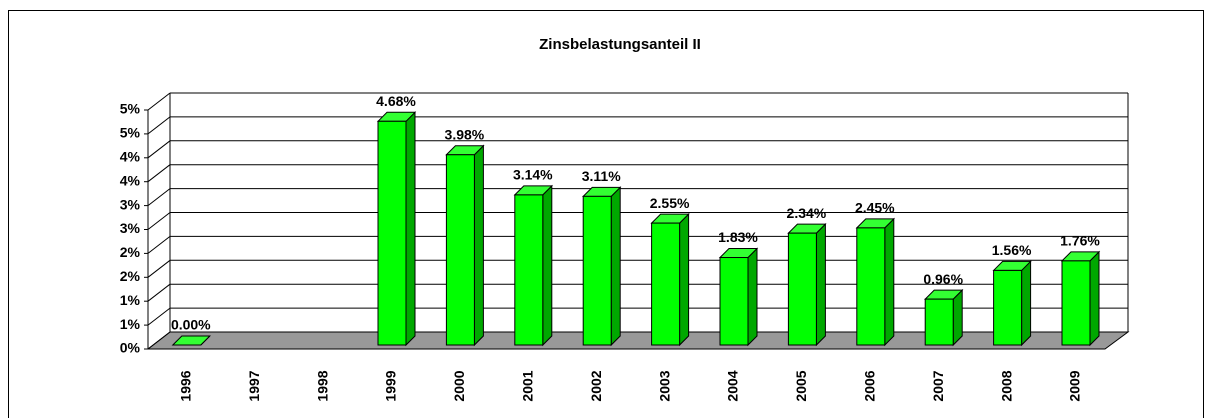 This screenshot has width=1212, height=418. Describe the element at coordinates (620, 44) in the screenshot. I see `chart-title: Zinsbelastungsanteil II` at that location.